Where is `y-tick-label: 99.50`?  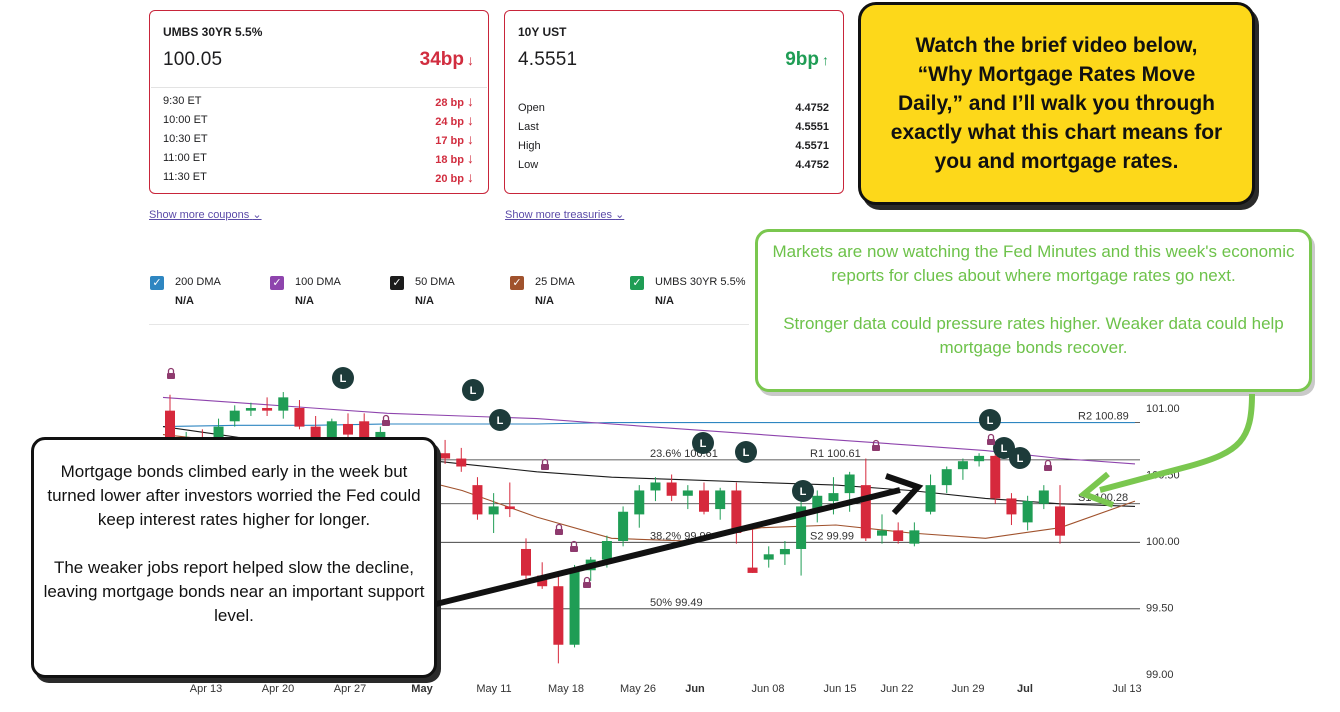 y-tick-label: 99.50 is located at coordinates (1160, 609).